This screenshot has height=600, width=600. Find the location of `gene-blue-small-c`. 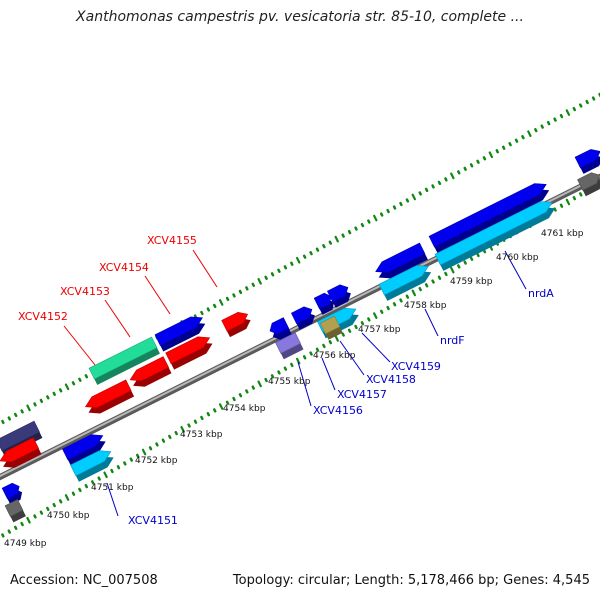

gene-blue-small-c is located at coordinates (322, 301).